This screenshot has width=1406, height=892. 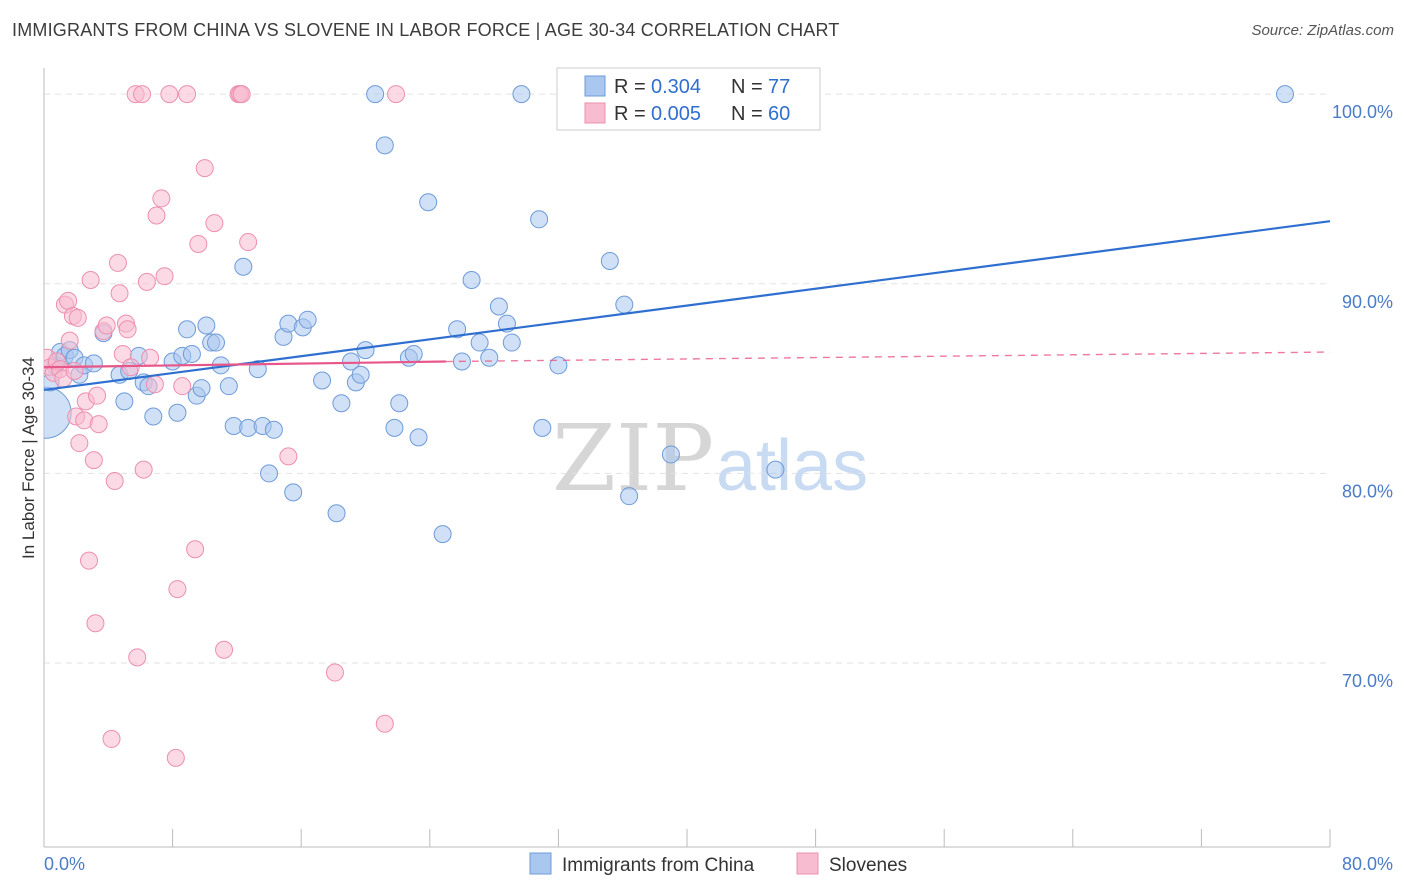 I want to click on legend-slovene-r-value: 0.005, so click(x=676, y=114).